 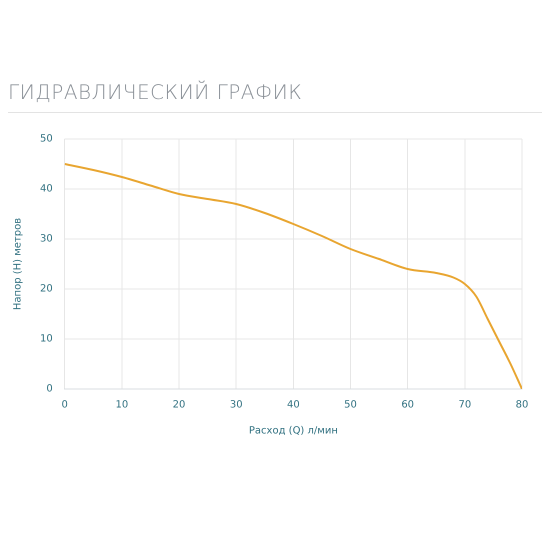 I want to click on x-tick-label: 70, so click(x=465, y=405).